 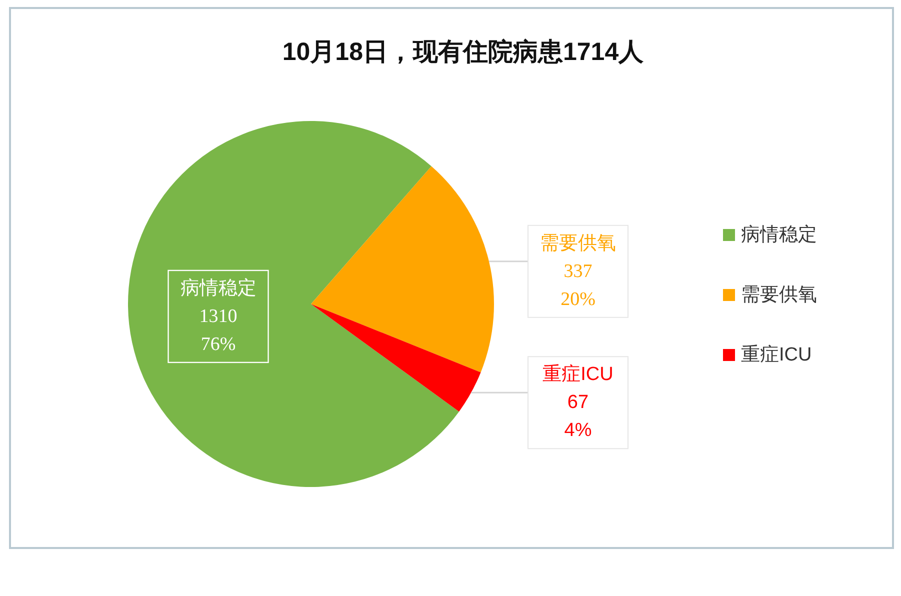 What do you see at coordinates (218, 287) in the screenshot?
I see `slice-label: 病情稳定` at bounding box center [218, 287].